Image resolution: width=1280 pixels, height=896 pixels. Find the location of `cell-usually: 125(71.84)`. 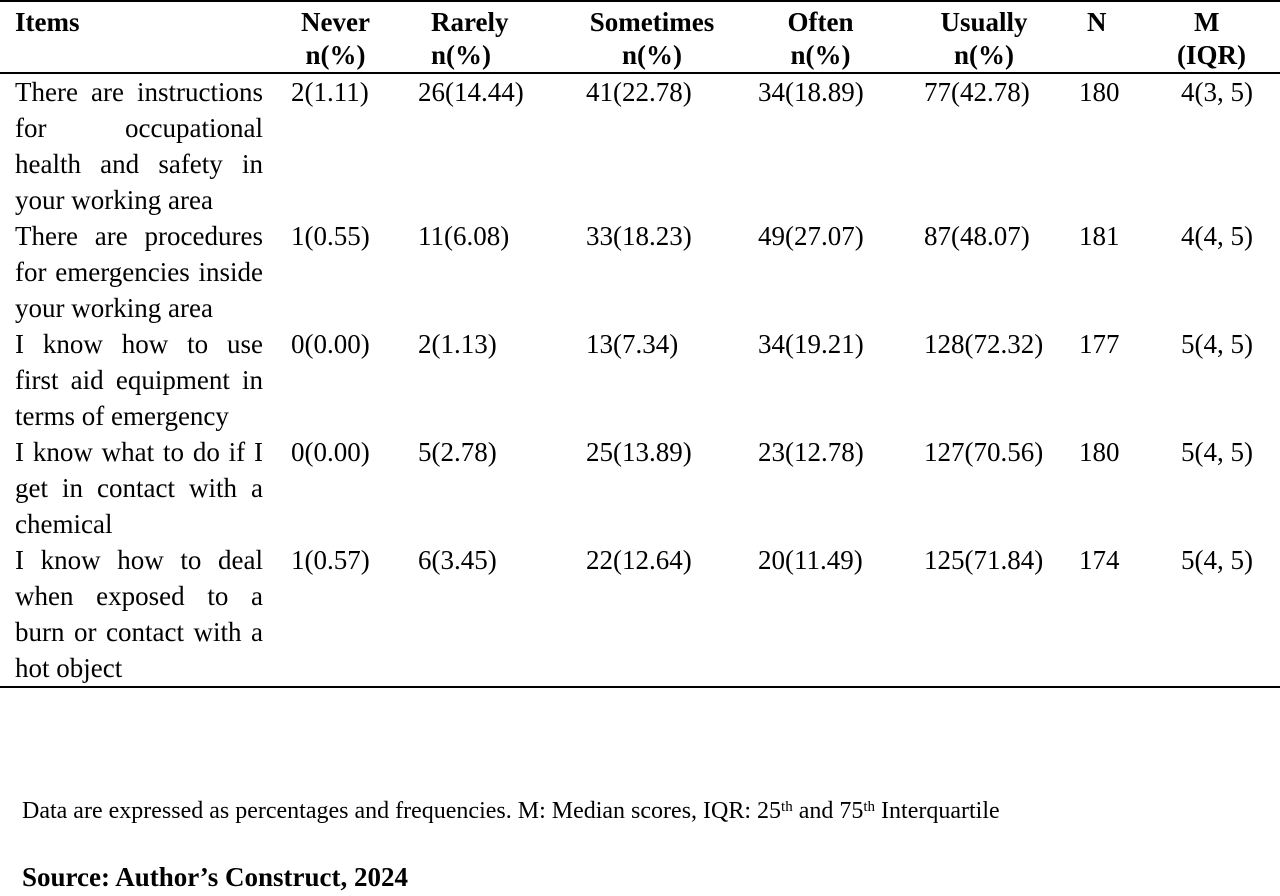

cell-usually: 125(71.84) is located at coordinates (984, 560).